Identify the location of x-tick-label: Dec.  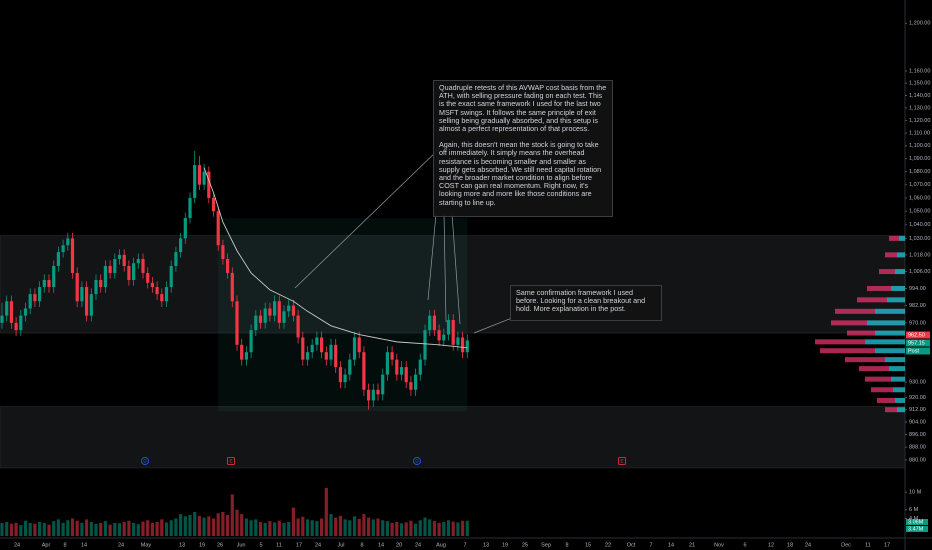
(846, 545).